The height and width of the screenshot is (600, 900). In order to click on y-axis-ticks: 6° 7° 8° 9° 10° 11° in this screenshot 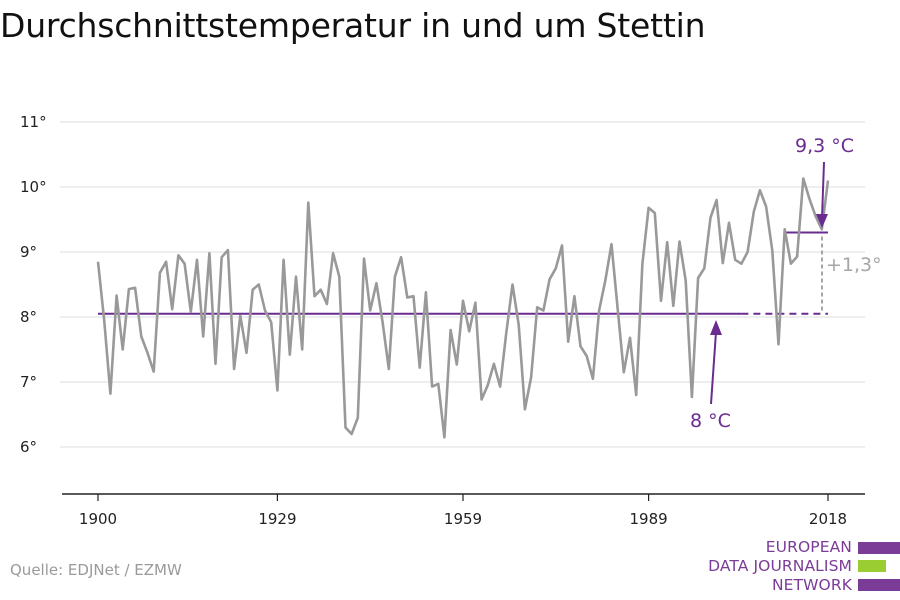, I will do `click(33, 284)`.